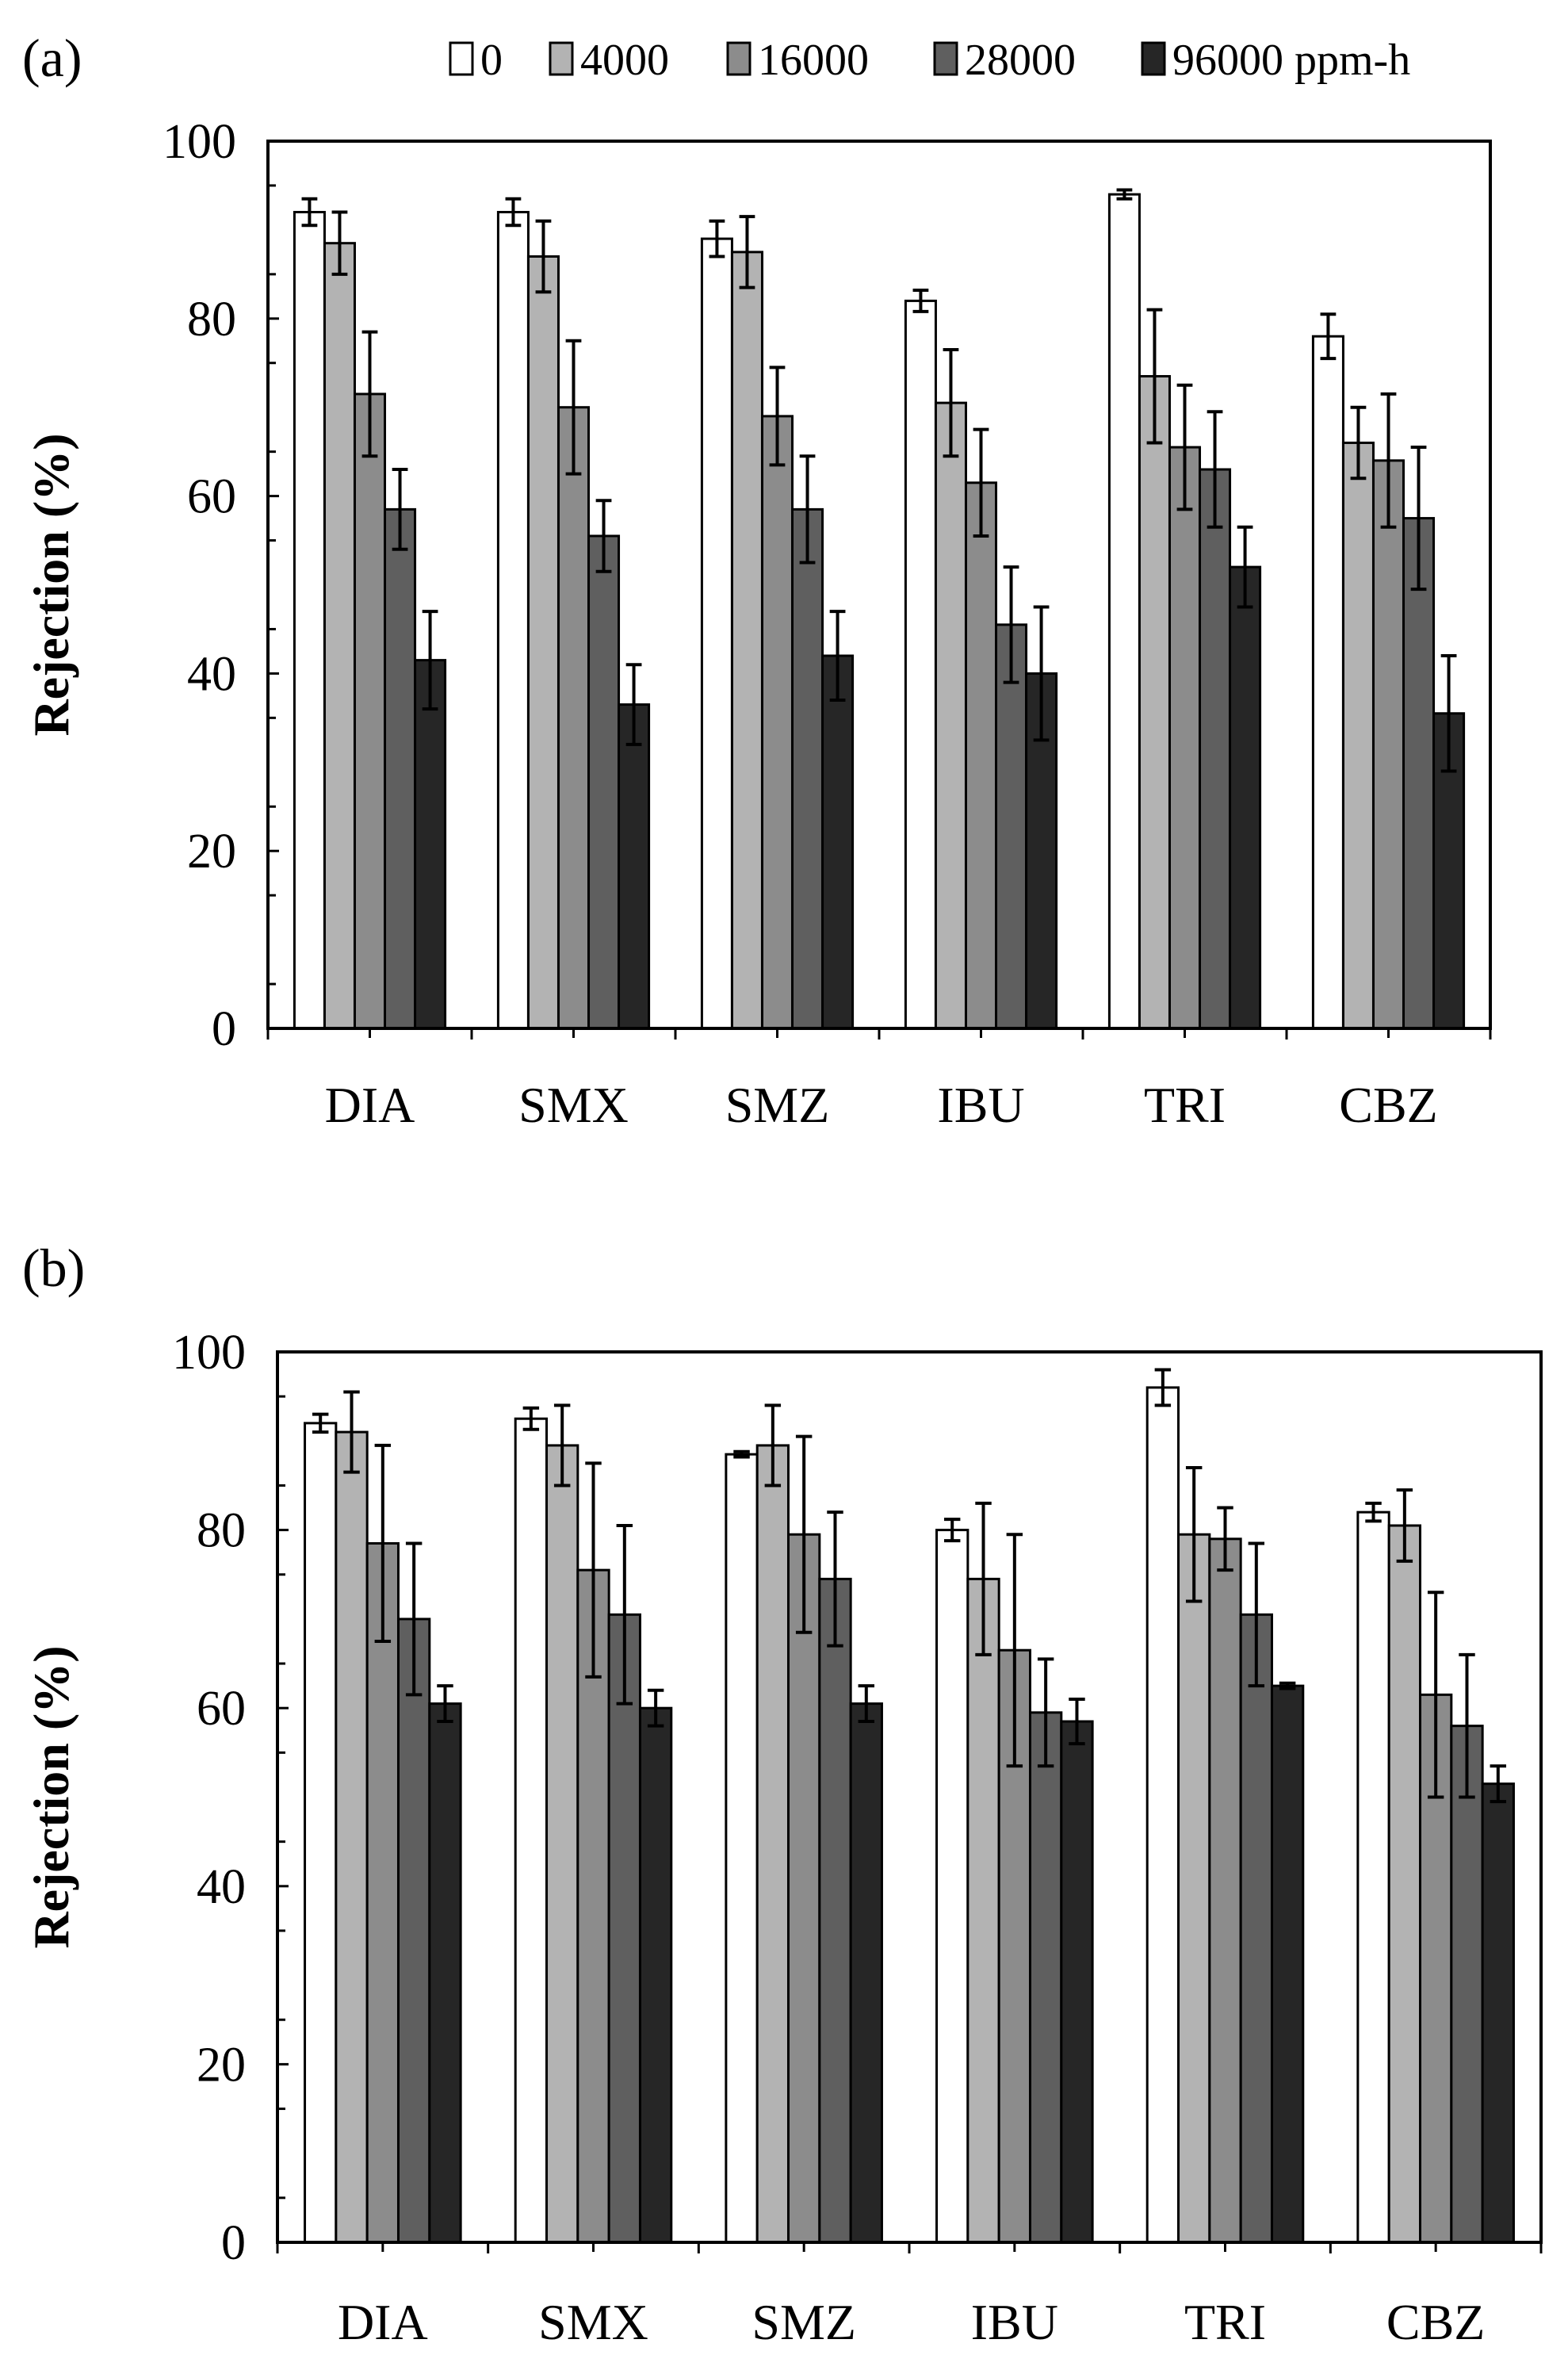  What do you see at coordinates (1020, 60) in the screenshot?
I see `legend-label: 28000` at bounding box center [1020, 60].